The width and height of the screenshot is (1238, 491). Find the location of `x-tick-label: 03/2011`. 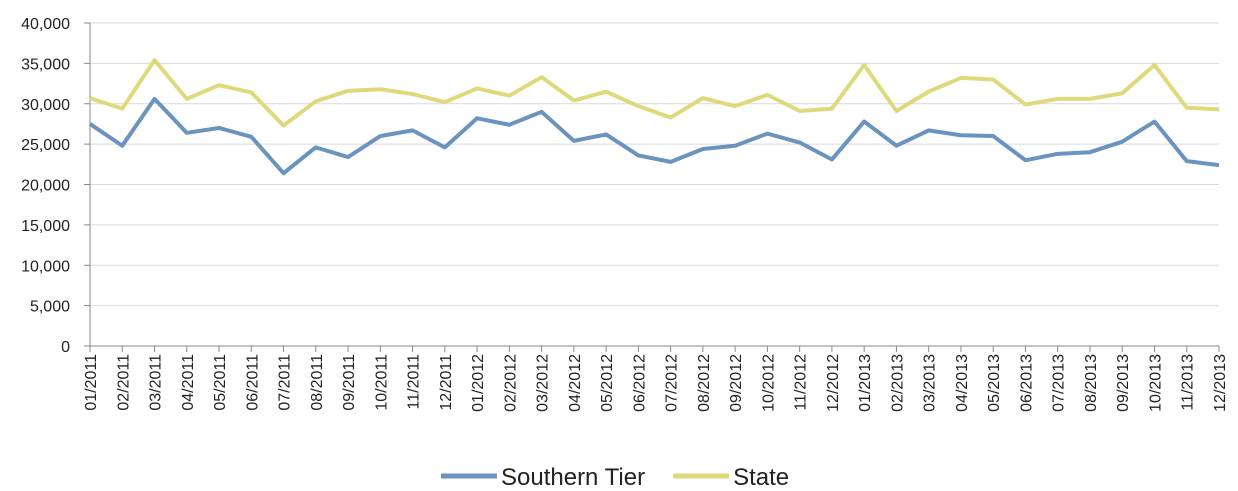

x-tick-label: 03/2011 is located at coordinates (156, 382).